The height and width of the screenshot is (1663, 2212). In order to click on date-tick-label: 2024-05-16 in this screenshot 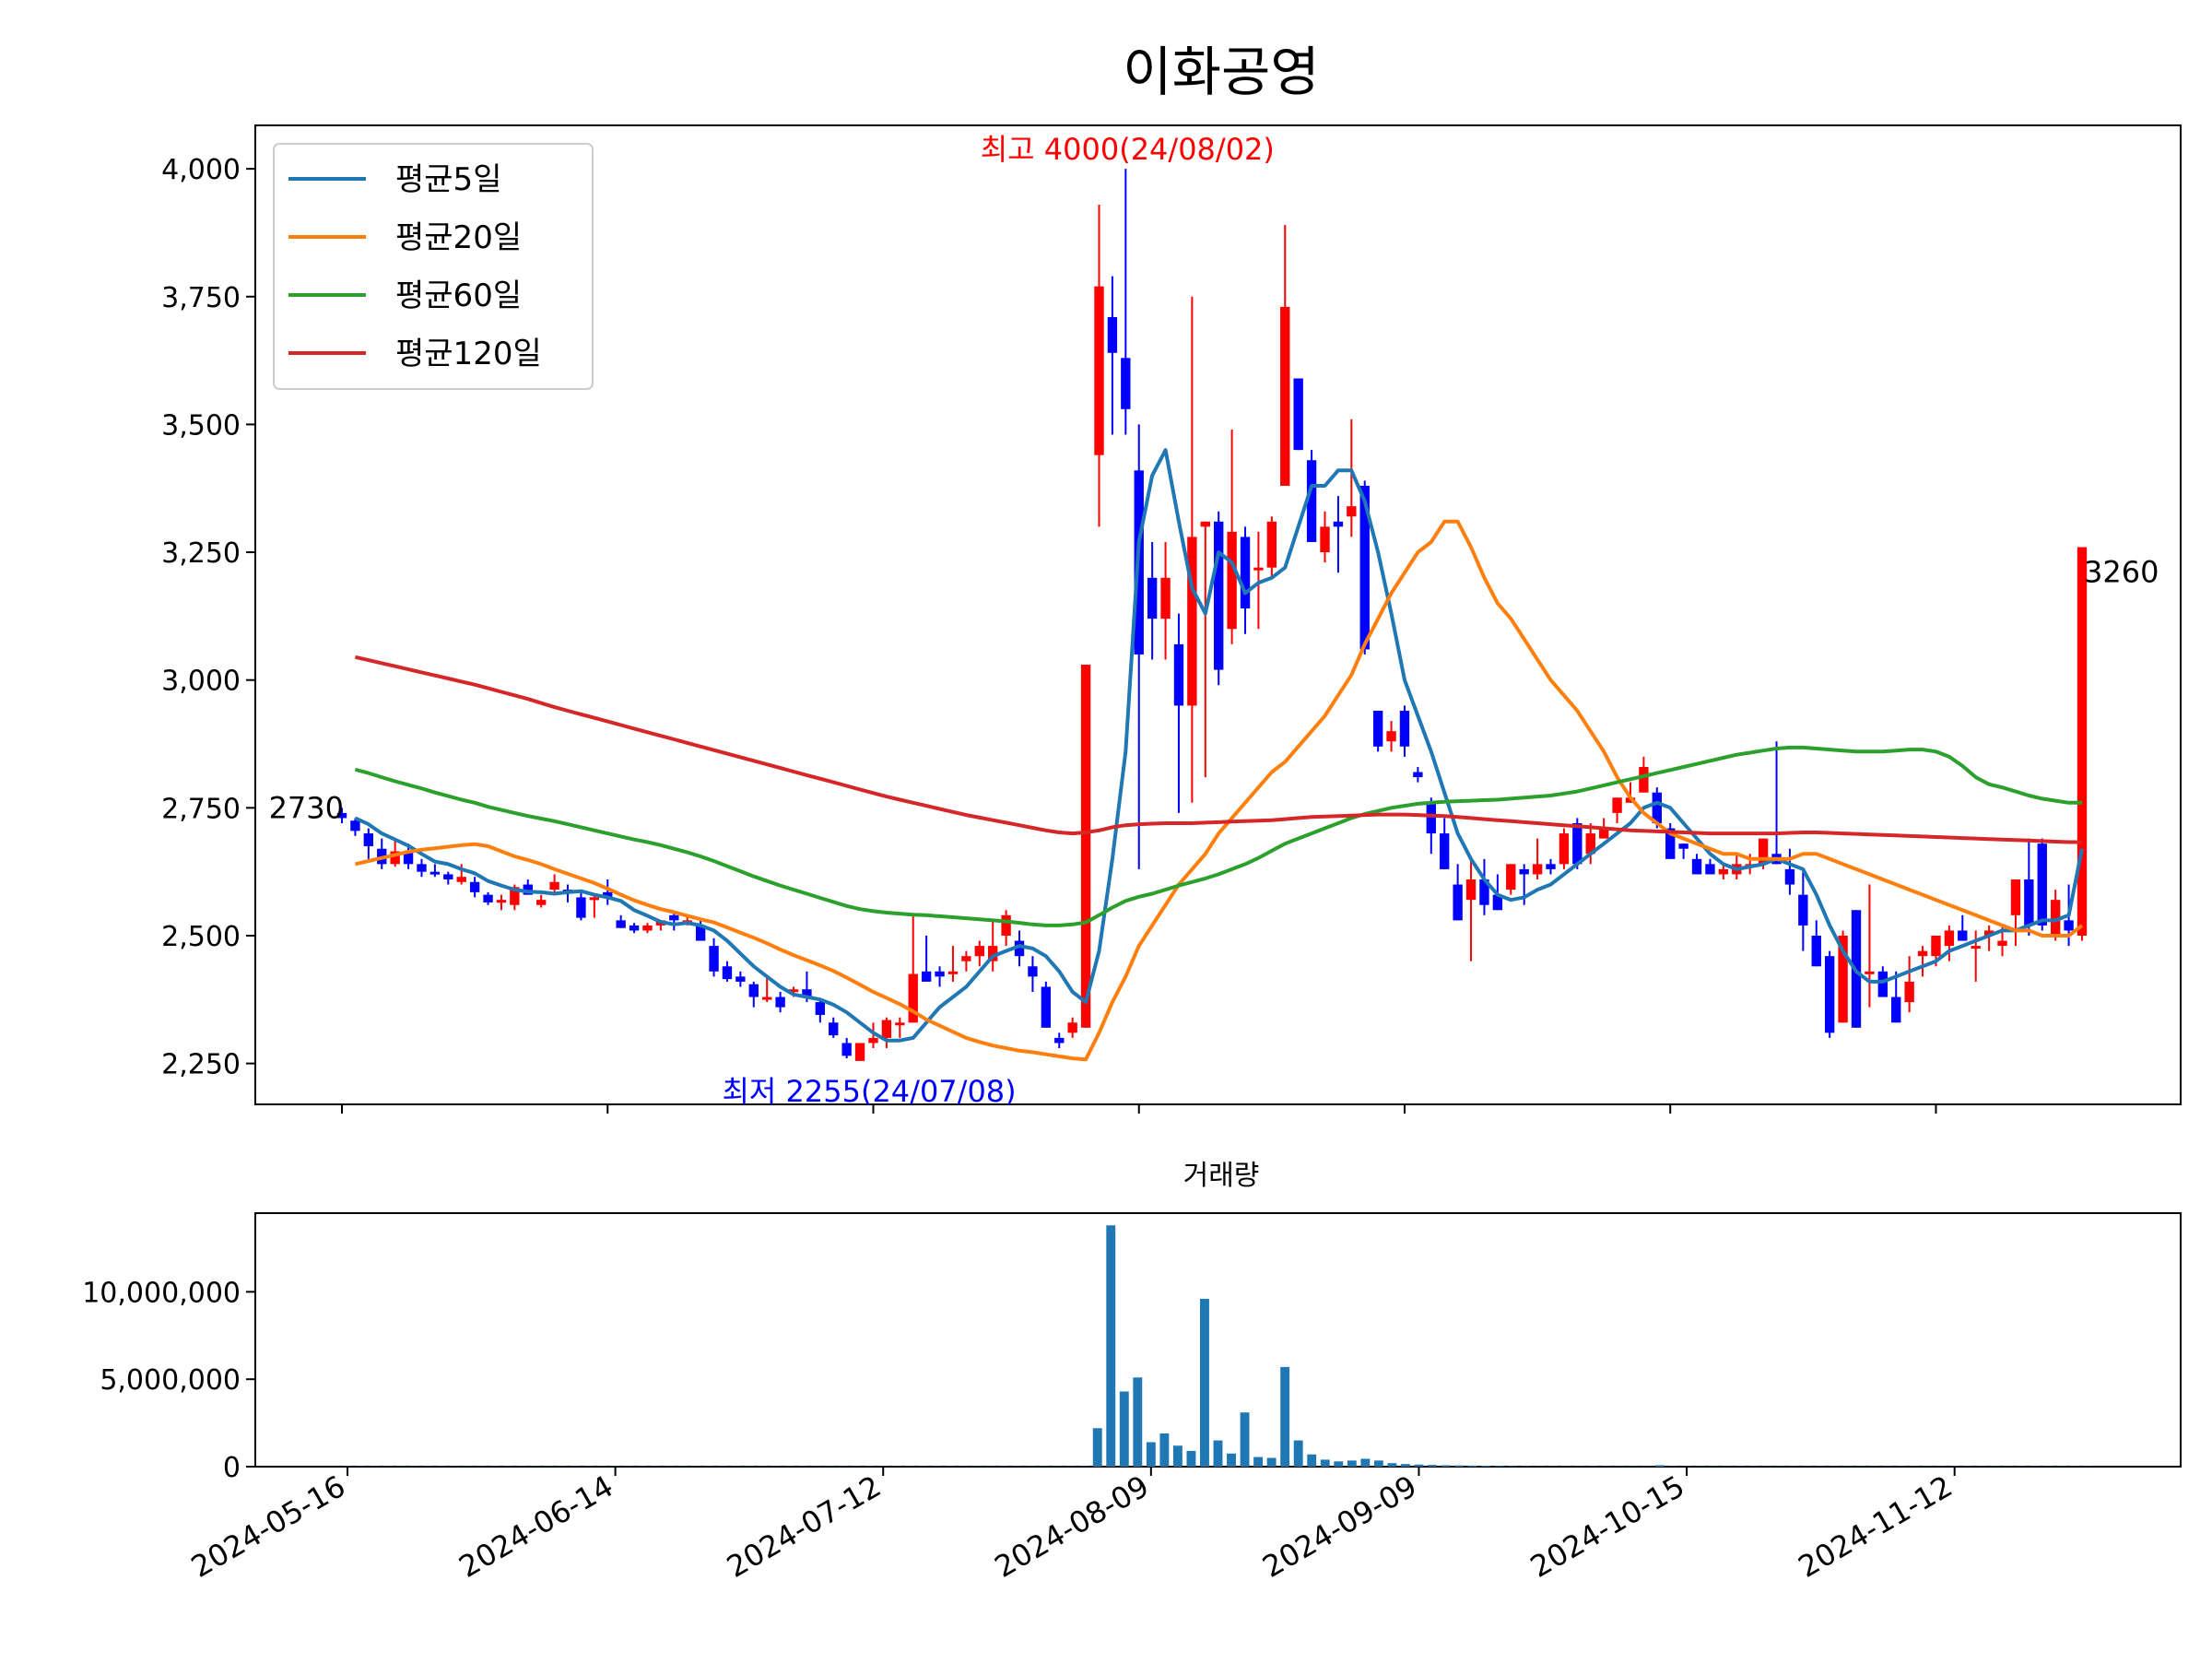, I will do `click(268, 1526)`.